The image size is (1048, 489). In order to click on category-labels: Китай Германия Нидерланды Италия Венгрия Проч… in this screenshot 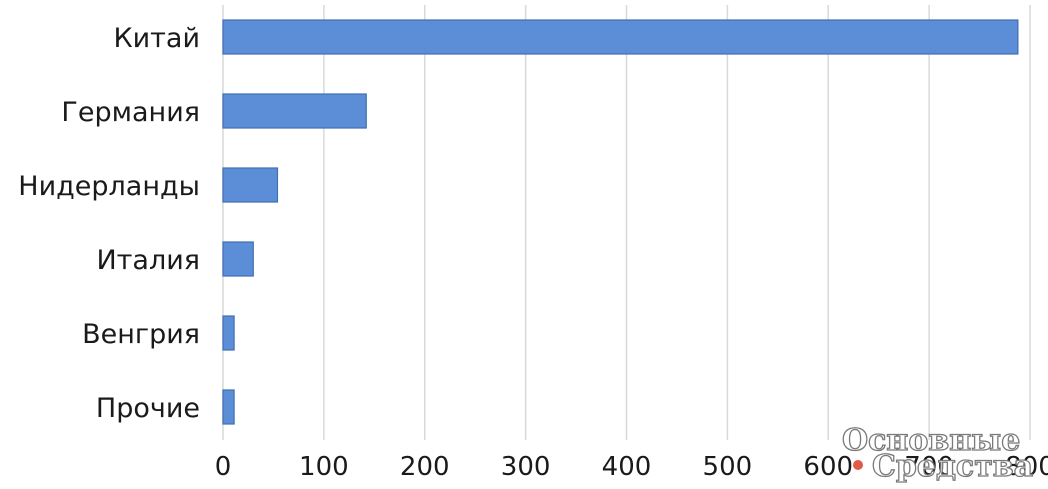, I will do `click(109, 223)`.